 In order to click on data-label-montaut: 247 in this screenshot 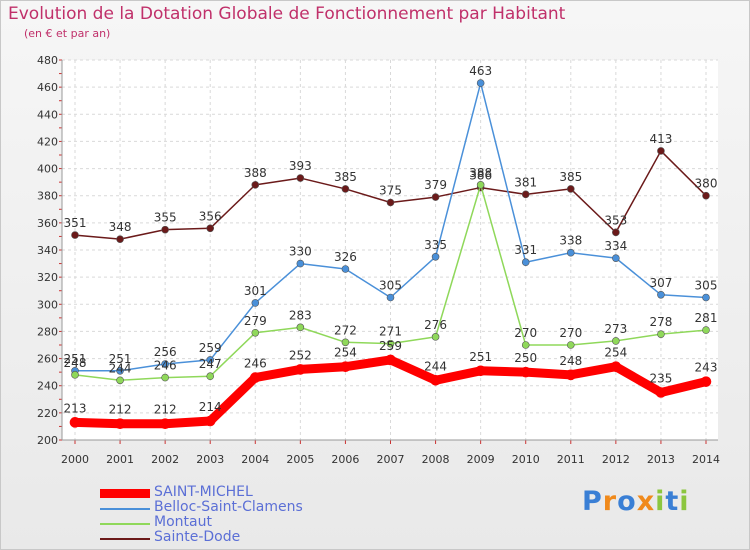, I will do `click(210, 364)`.